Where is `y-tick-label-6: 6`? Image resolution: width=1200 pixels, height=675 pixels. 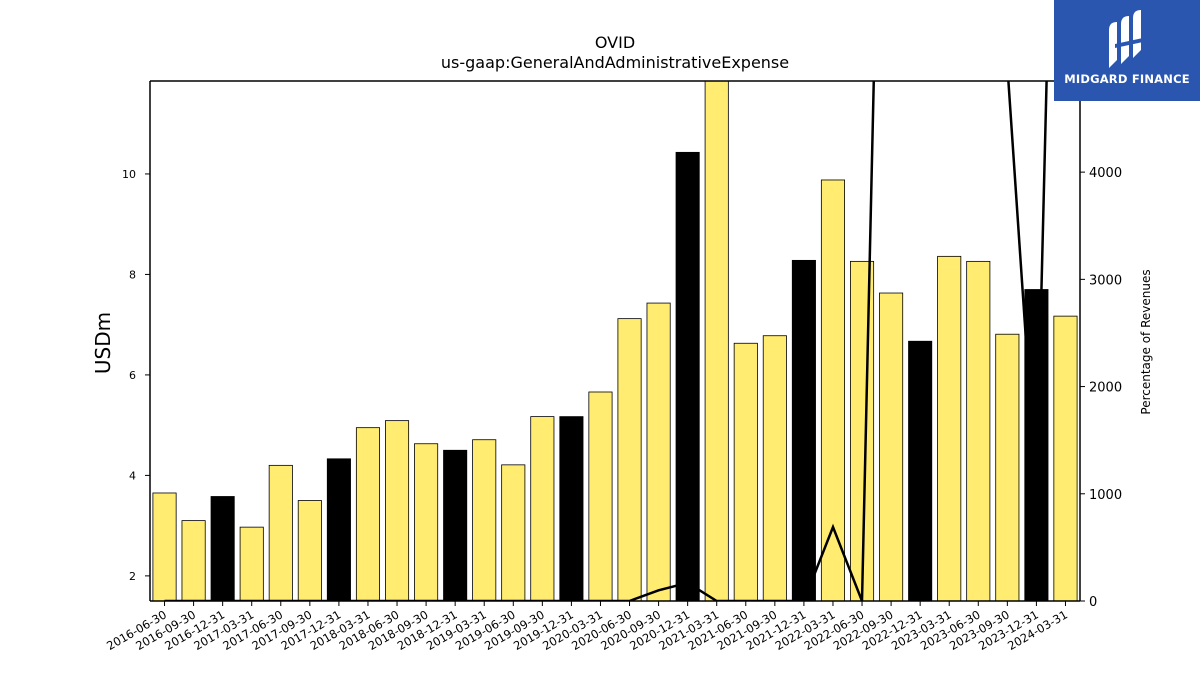
y-tick-label-6: 6 is located at coordinates (132, 375).